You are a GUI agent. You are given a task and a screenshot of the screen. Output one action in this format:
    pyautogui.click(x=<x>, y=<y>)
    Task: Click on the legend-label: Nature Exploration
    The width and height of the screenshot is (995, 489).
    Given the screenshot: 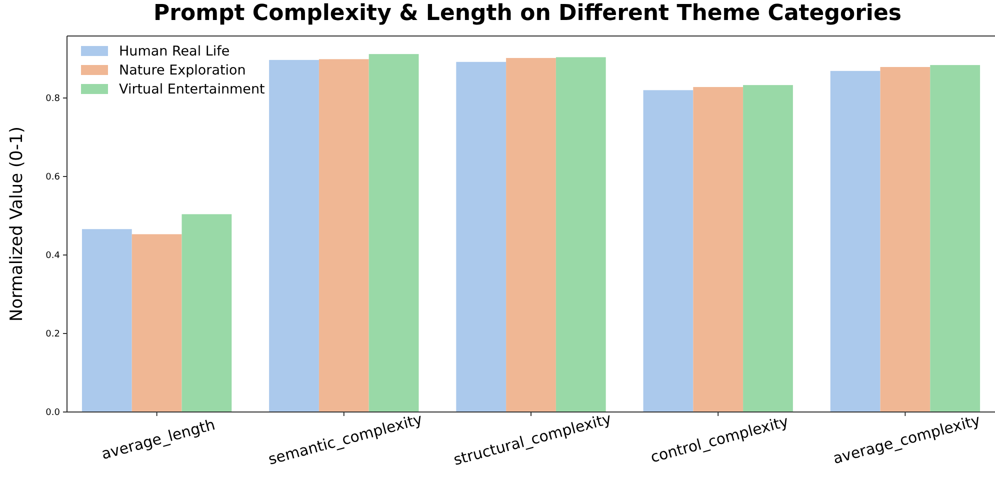 What is the action you would take?
    pyautogui.click(x=182, y=70)
    